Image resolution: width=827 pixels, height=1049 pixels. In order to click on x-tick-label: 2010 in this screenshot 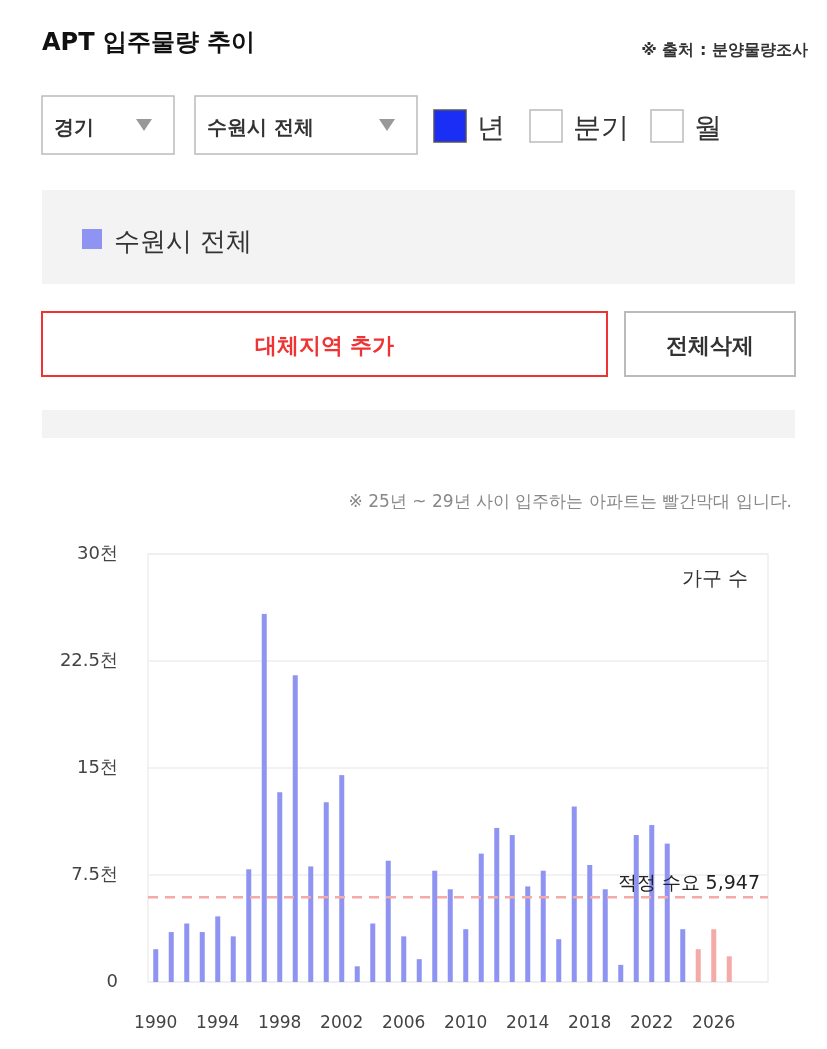, I will do `click(466, 1022)`.